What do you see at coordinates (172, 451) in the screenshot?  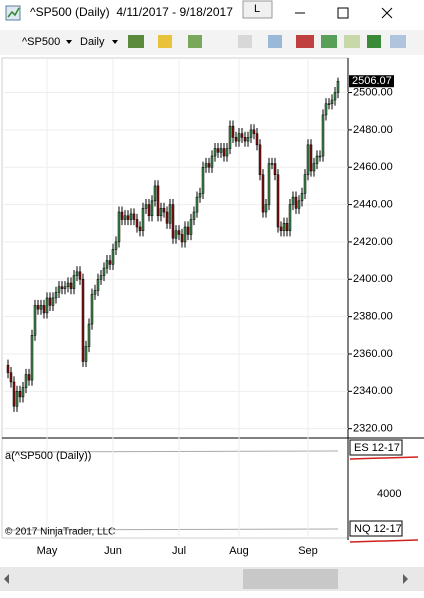 I see `indicator-line` at bounding box center [172, 451].